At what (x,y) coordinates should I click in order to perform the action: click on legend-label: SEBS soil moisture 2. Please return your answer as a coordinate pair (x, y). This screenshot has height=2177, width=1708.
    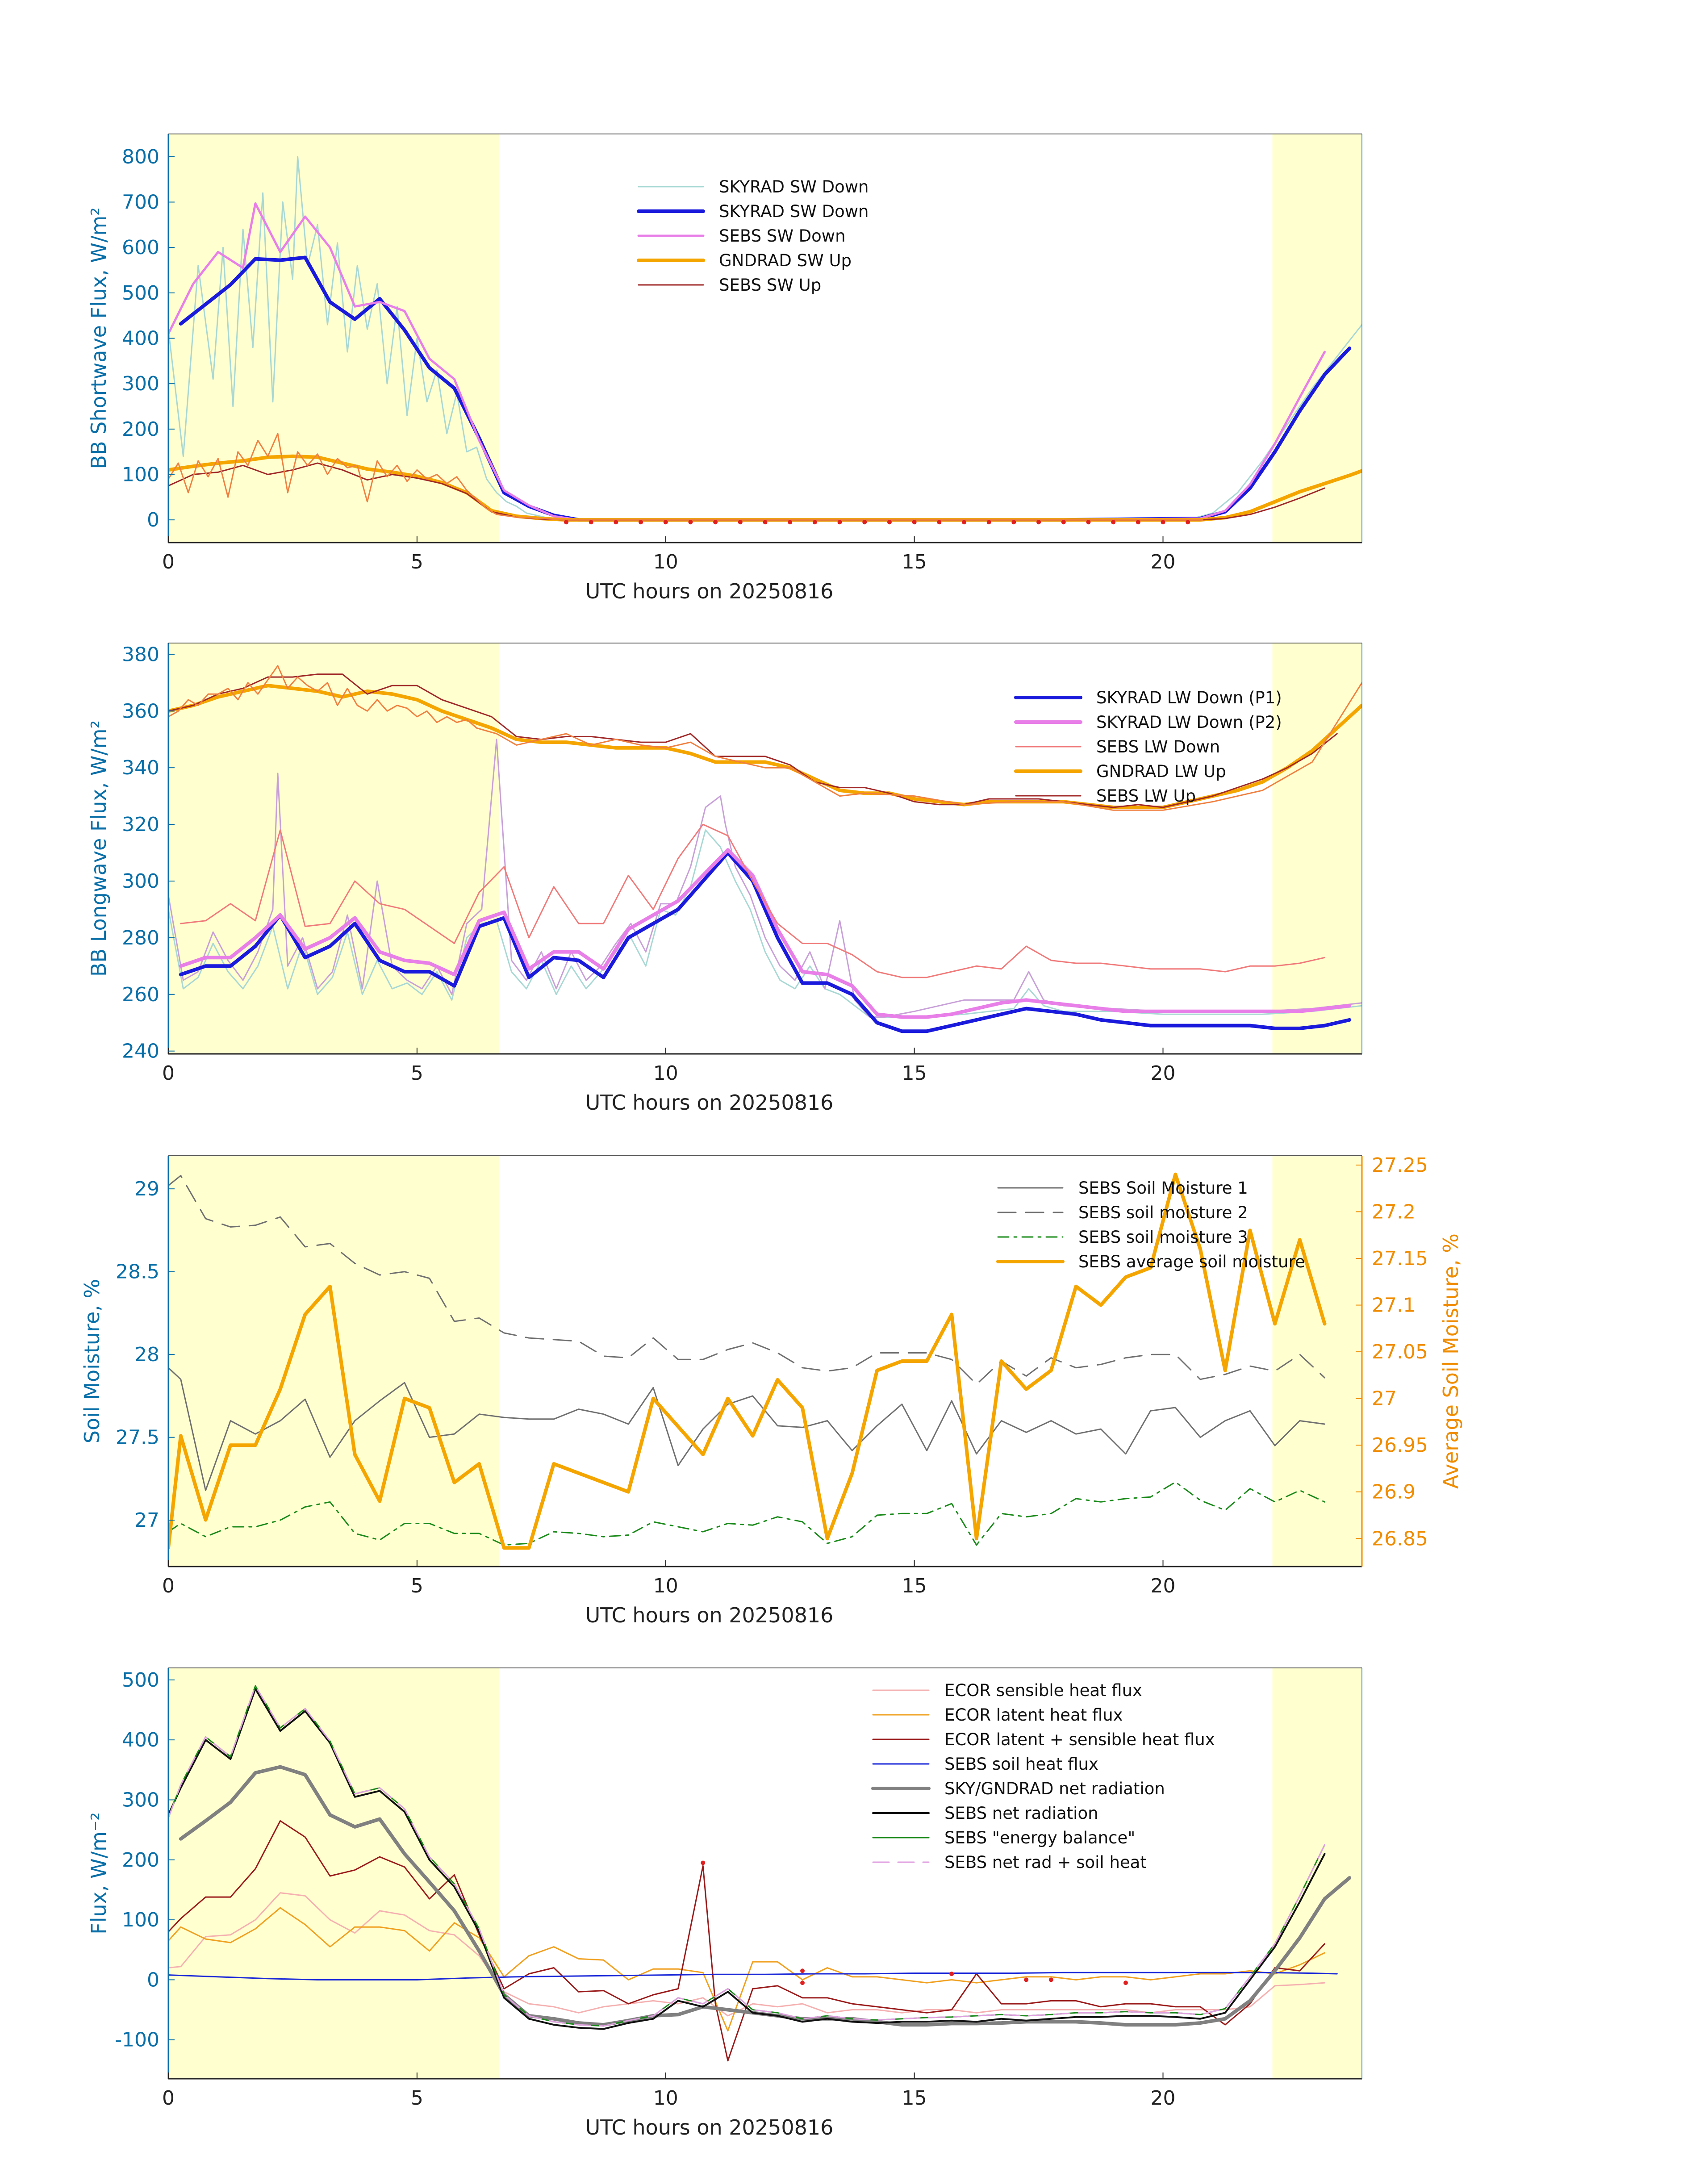
    Looking at the image, I should click on (1163, 1212).